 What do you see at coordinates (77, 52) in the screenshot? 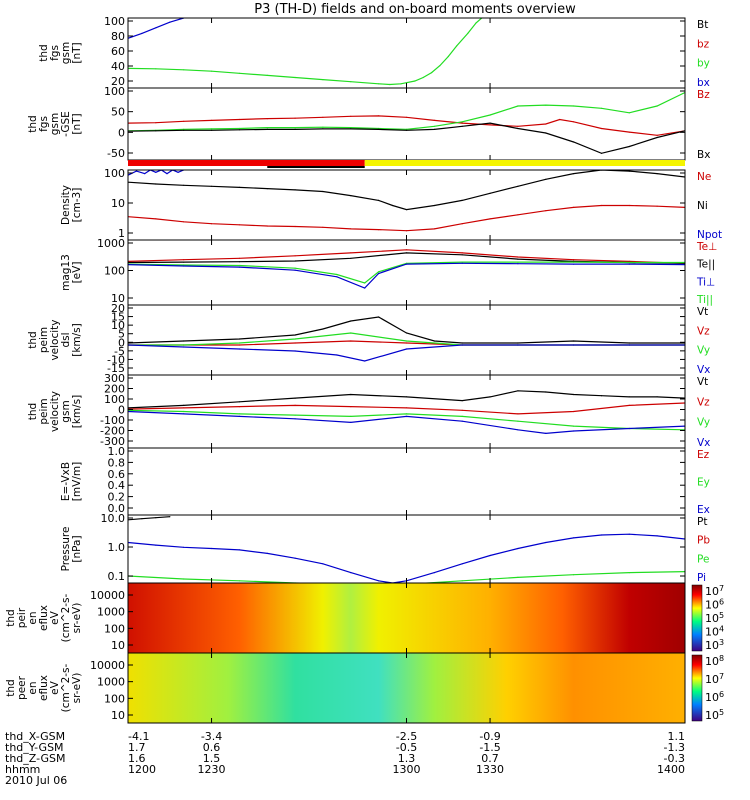
I see `y-axis-label: [nT]` at bounding box center [77, 52].